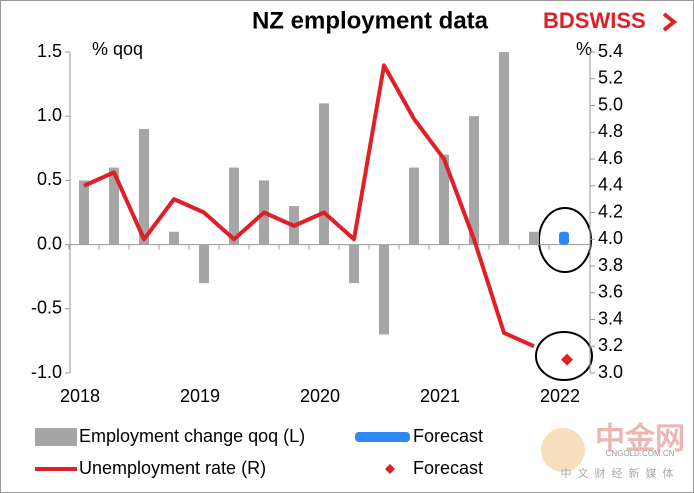 The height and width of the screenshot is (493, 694). What do you see at coordinates (610, 78) in the screenshot?
I see `y2-tick-label: 5.2` at bounding box center [610, 78].